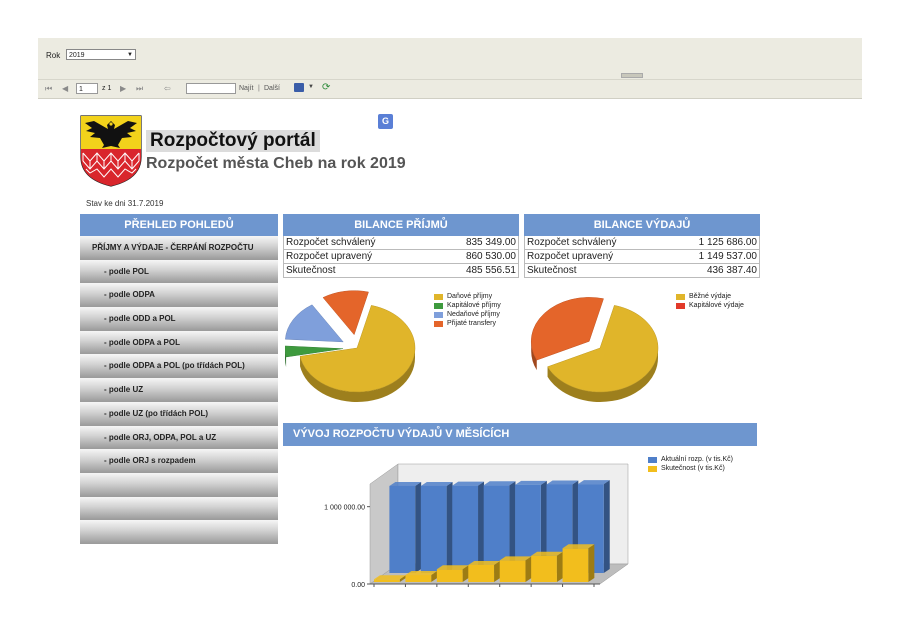  Describe the element at coordinates (107, 88) in the screenshot. I see `page-count: z 1` at that location.